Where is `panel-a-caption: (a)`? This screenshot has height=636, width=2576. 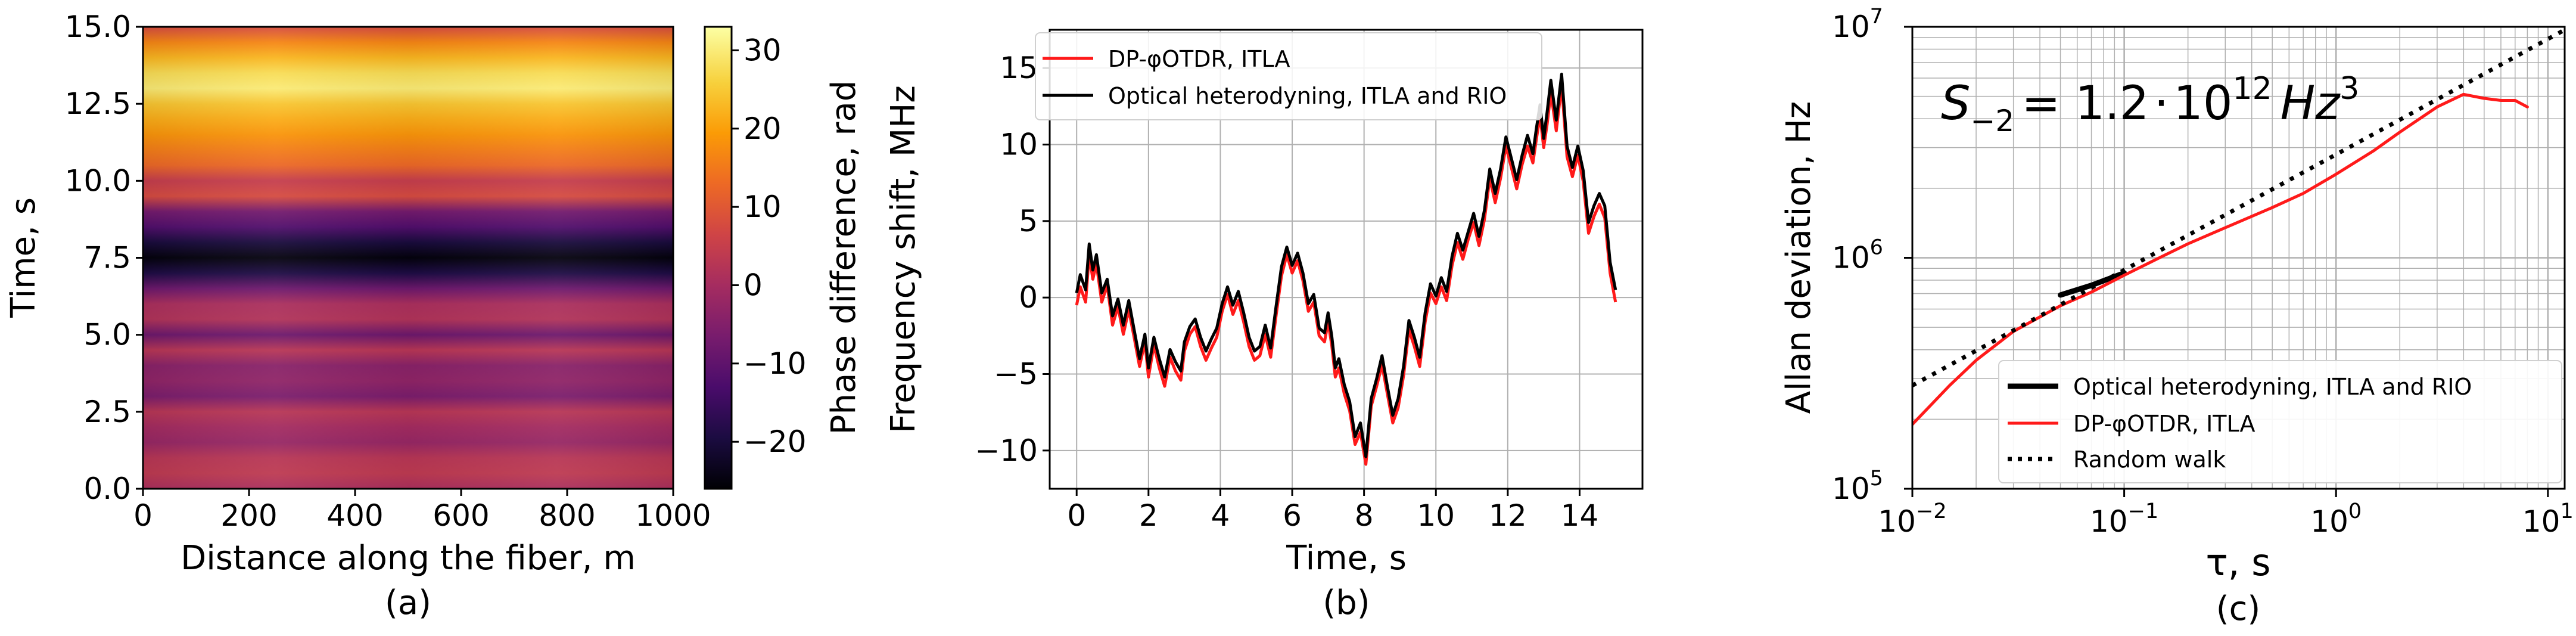
panel-a-caption: (a) is located at coordinates (408, 603).